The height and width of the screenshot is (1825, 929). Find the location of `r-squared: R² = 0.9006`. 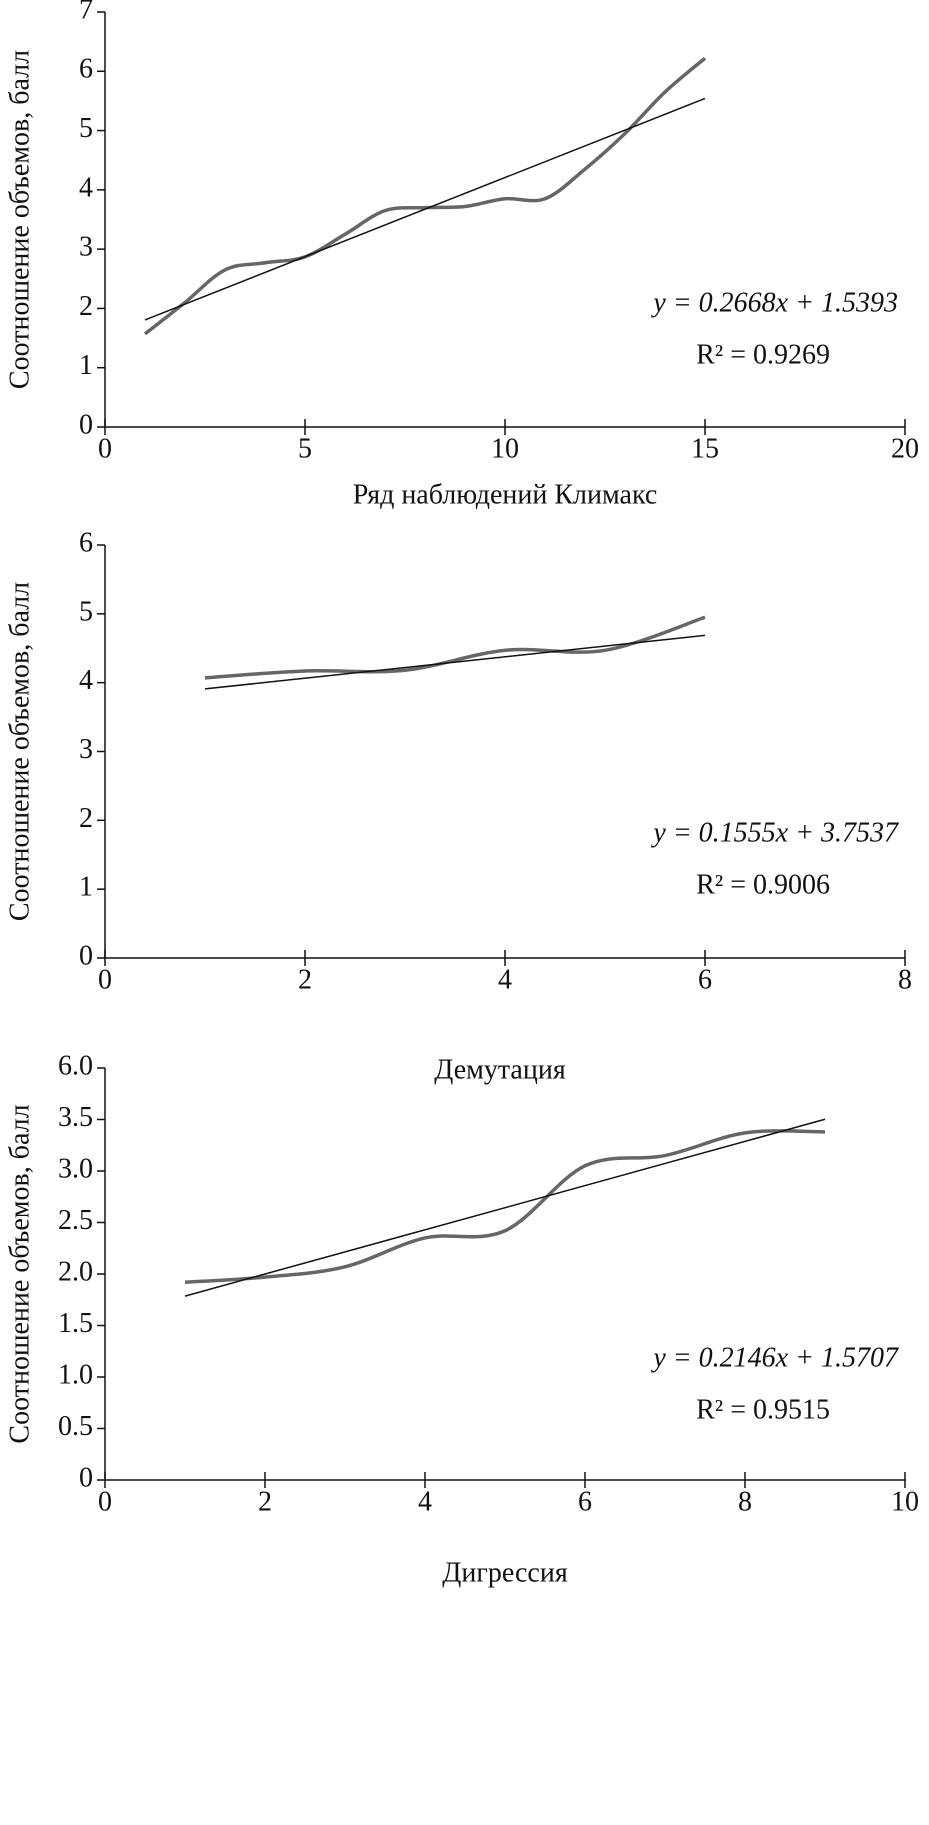

r-squared: R² = 0.9006 is located at coordinates (763, 884).